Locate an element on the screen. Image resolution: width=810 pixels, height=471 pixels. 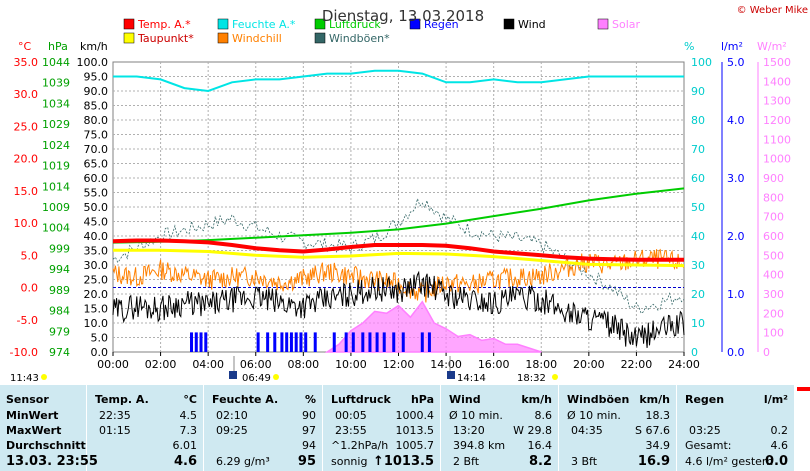
legend-label: Taupunkt* is located at coordinates (165, 38).